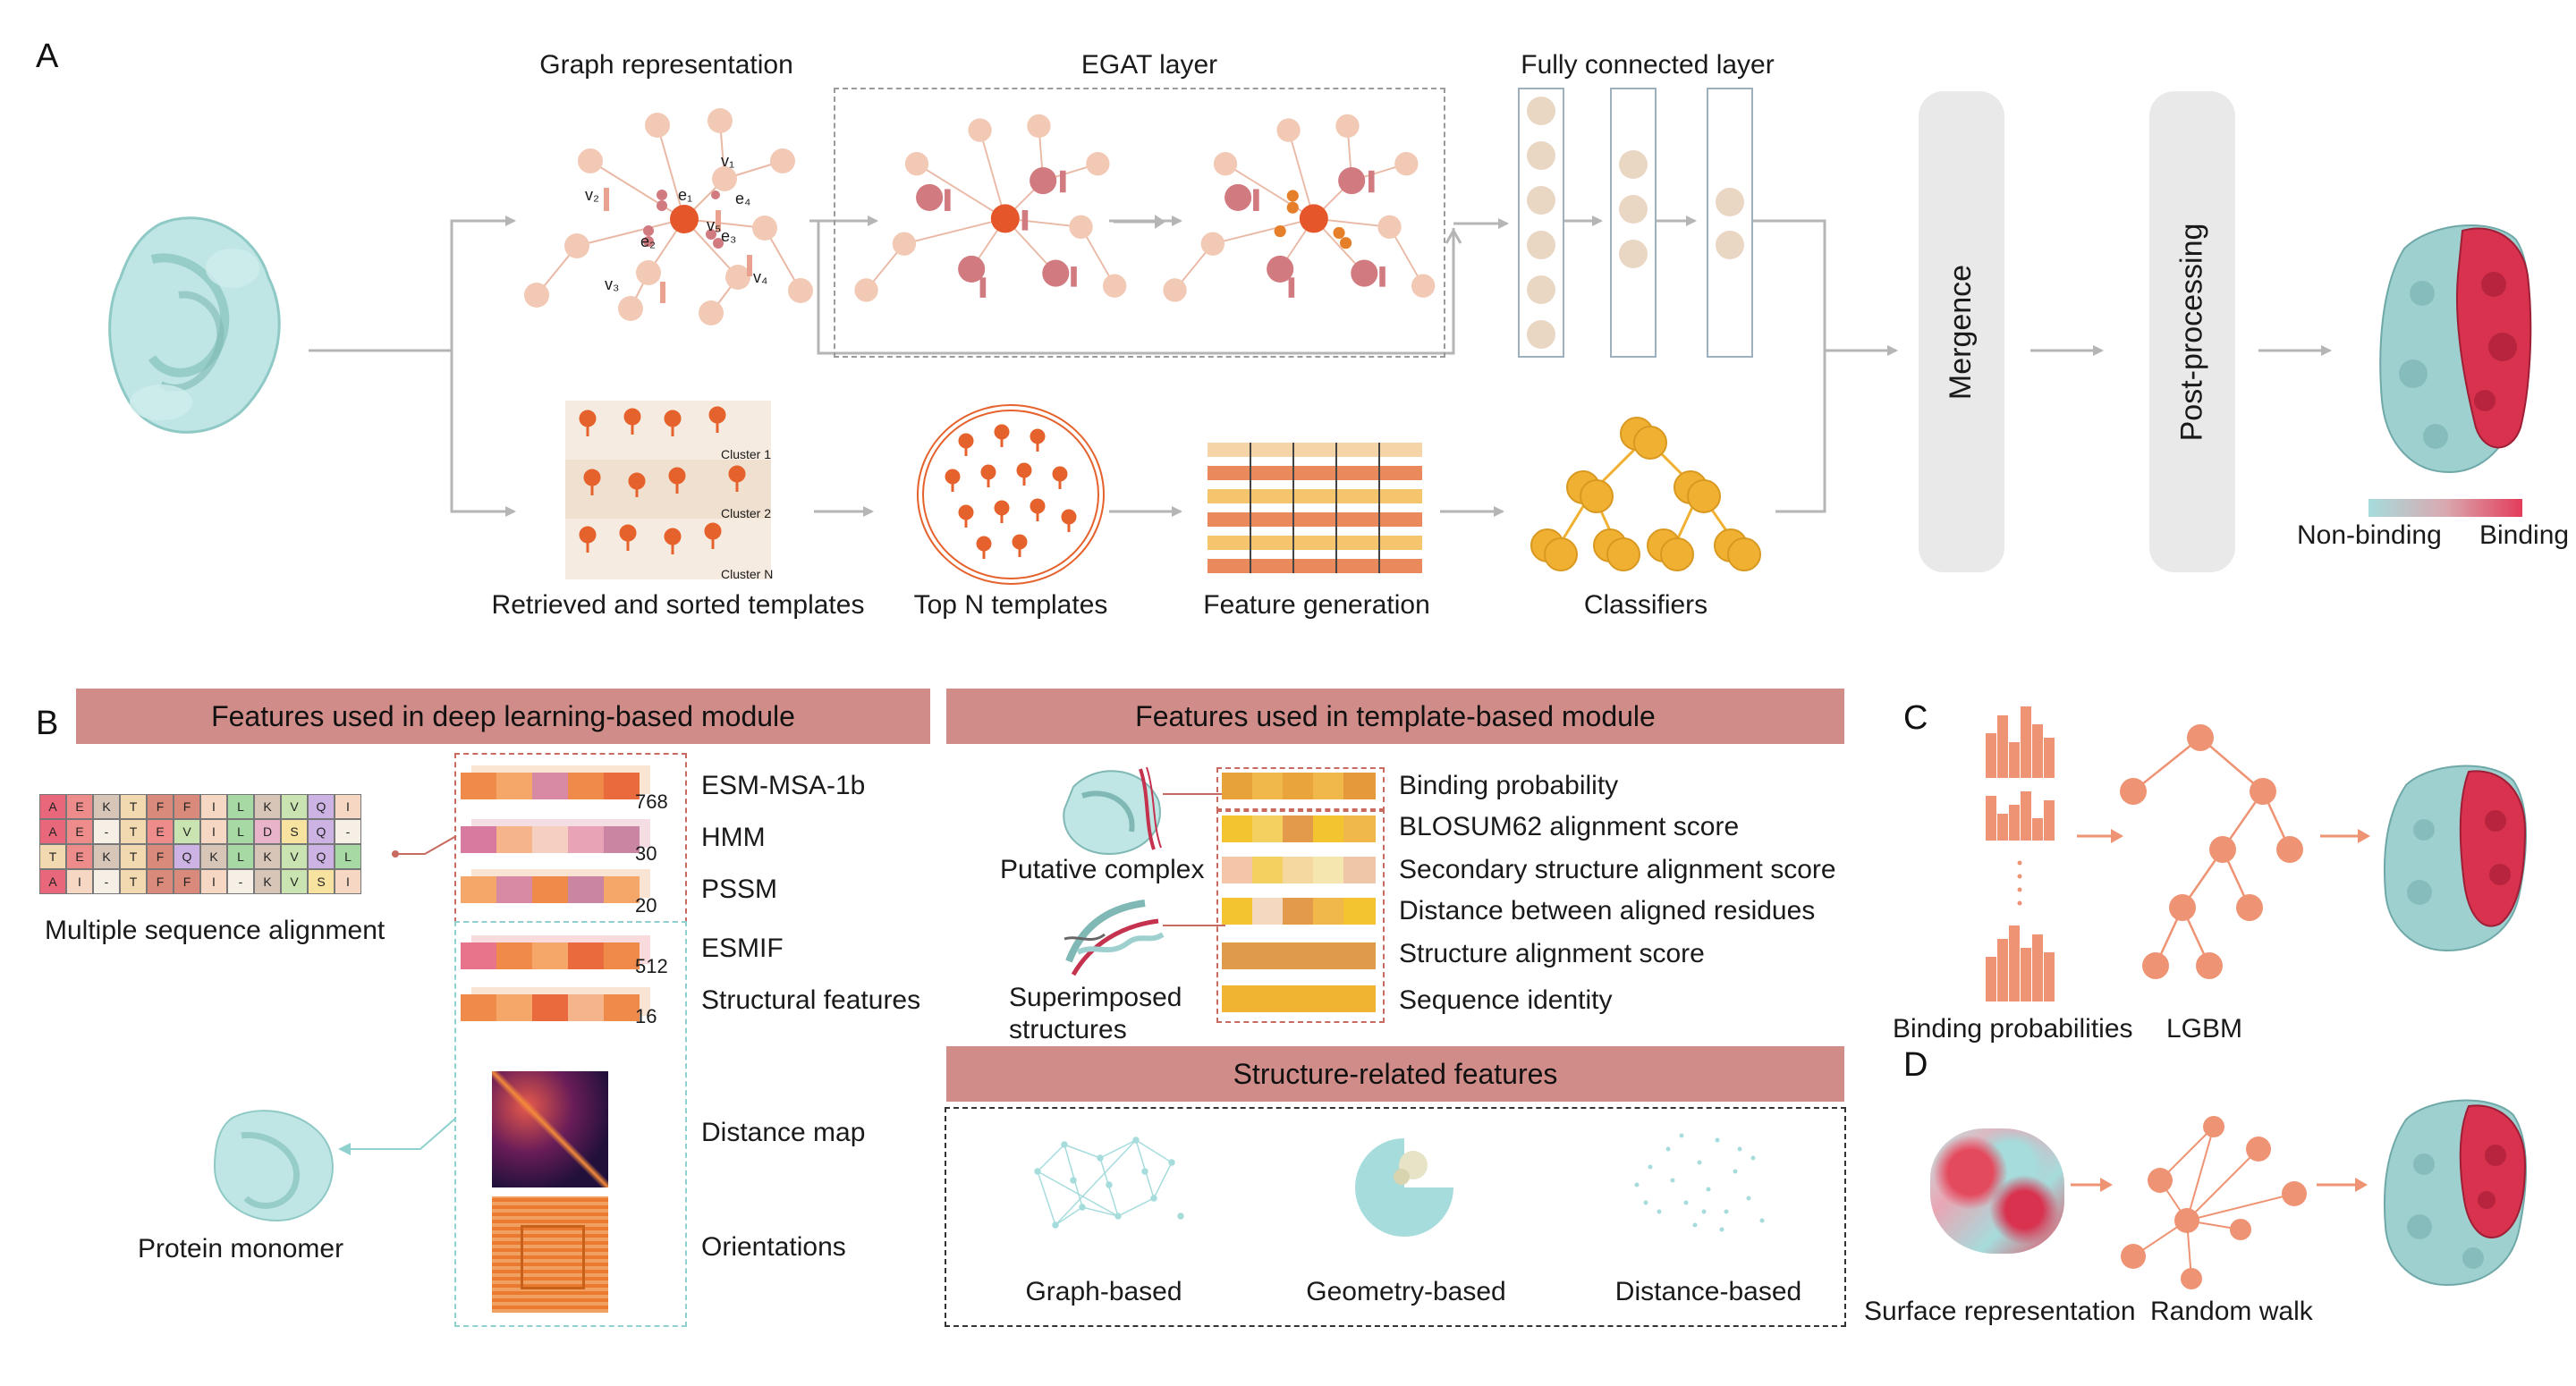  What do you see at coordinates (2214, 1203) in the screenshot?
I see `random-walk-graph` at bounding box center [2214, 1203].